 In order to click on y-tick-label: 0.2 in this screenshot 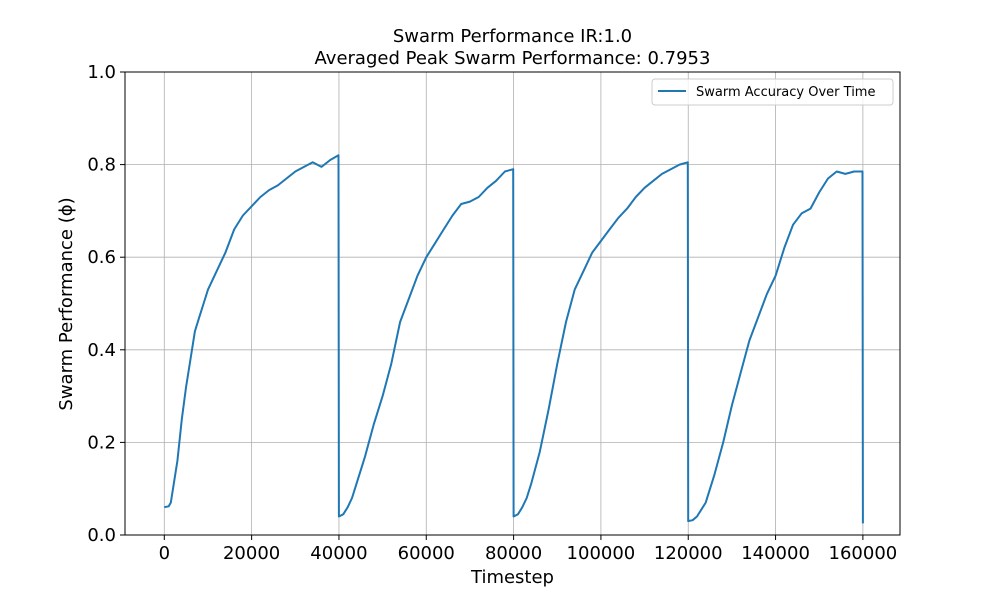, I will do `click(101, 442)`.